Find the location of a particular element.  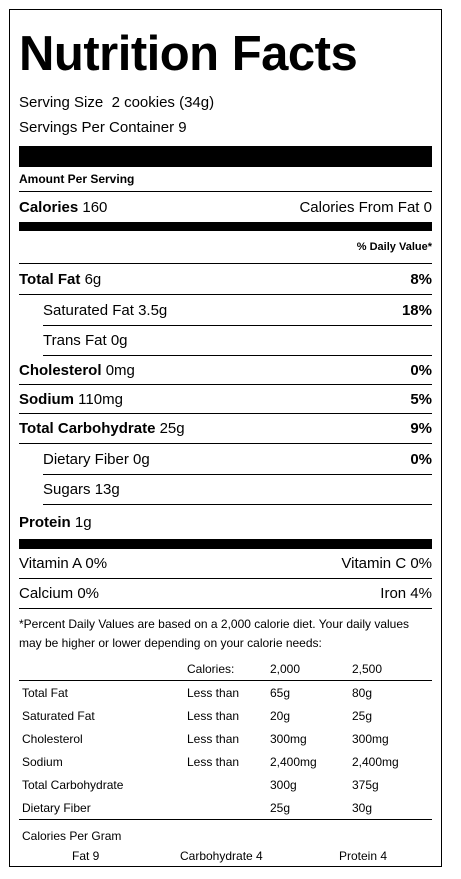

table-cell: 300g is located at coordinates (283, 784).